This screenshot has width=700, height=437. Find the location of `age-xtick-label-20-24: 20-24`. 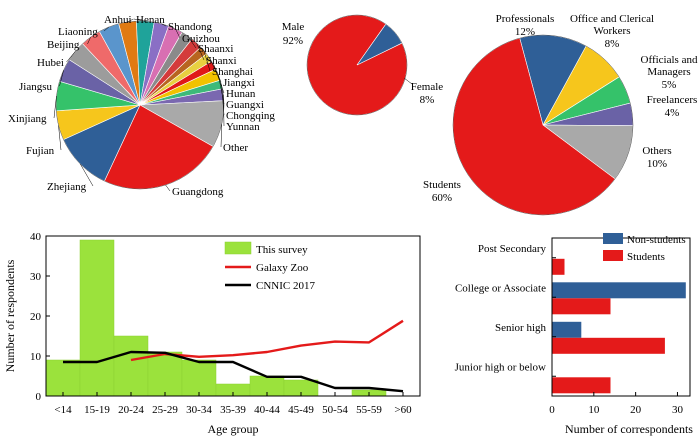

age-xtick-label-20-24: 20-24 is located at coordinates (131, 410).